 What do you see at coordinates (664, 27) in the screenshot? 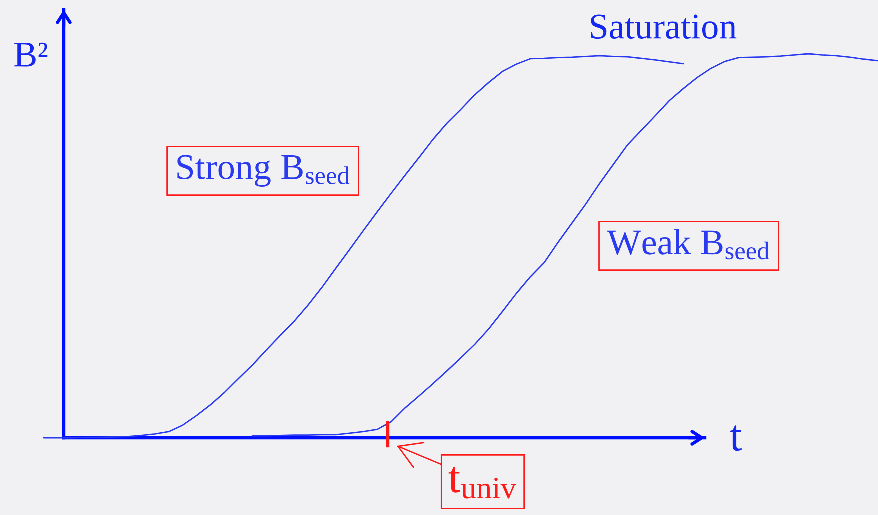
I see `text: Saturation` at bounding box center [664, 27].